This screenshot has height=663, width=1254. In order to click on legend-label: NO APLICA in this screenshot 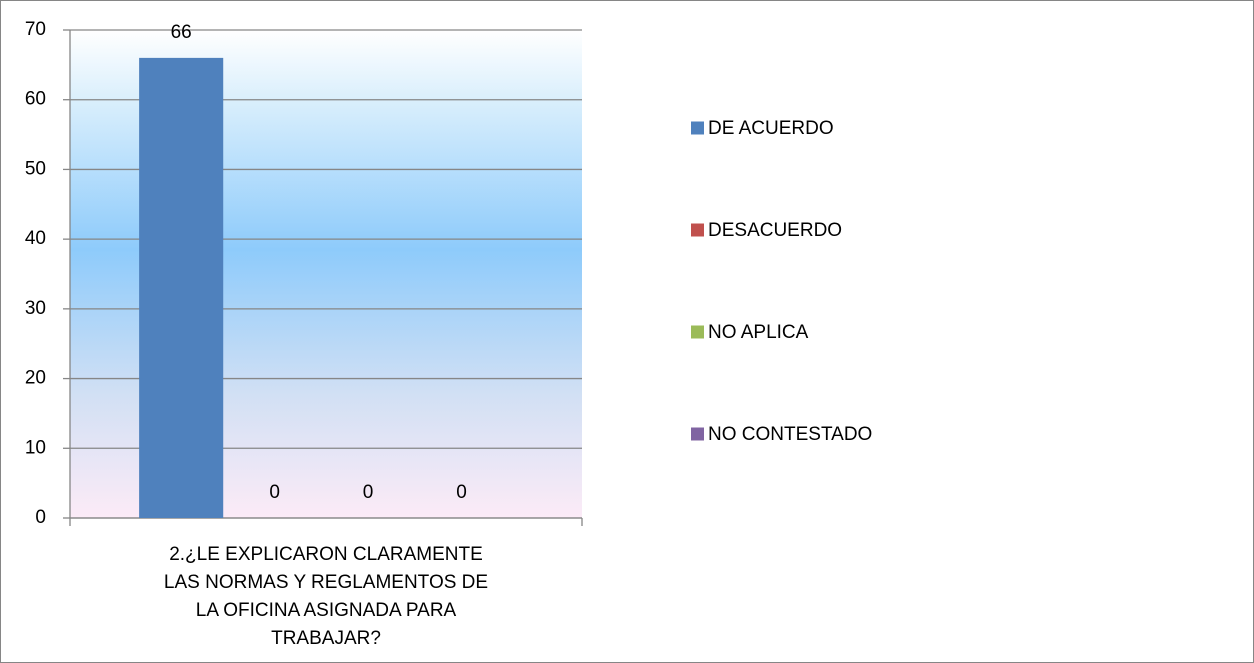, I will do `click(758, 332)`.